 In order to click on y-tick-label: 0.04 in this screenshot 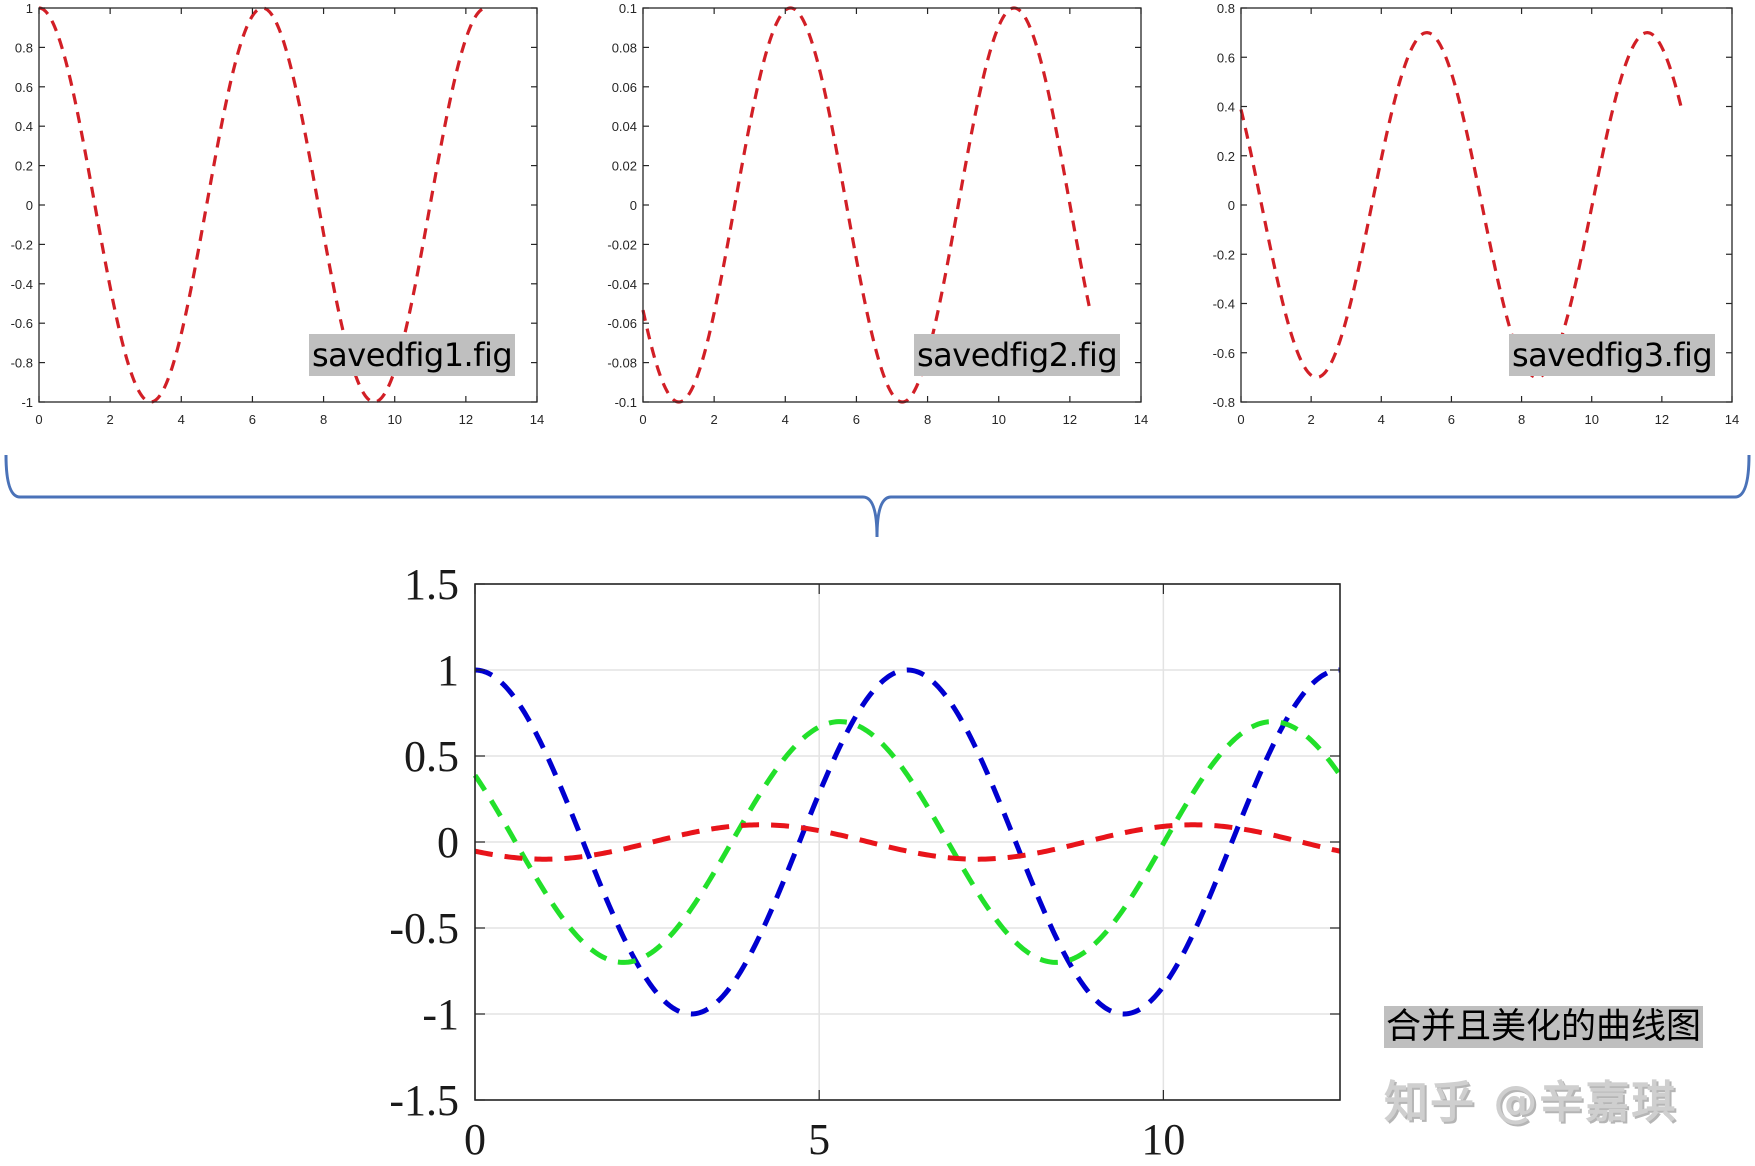, I will do `click(624, 126)`.